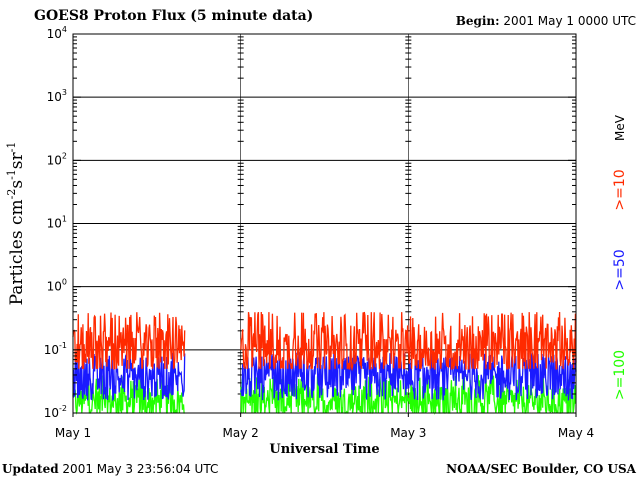 The height and width of the screenshot is (480, 640). I want to click on y-tick-label: 10¹, so click(57, 223).